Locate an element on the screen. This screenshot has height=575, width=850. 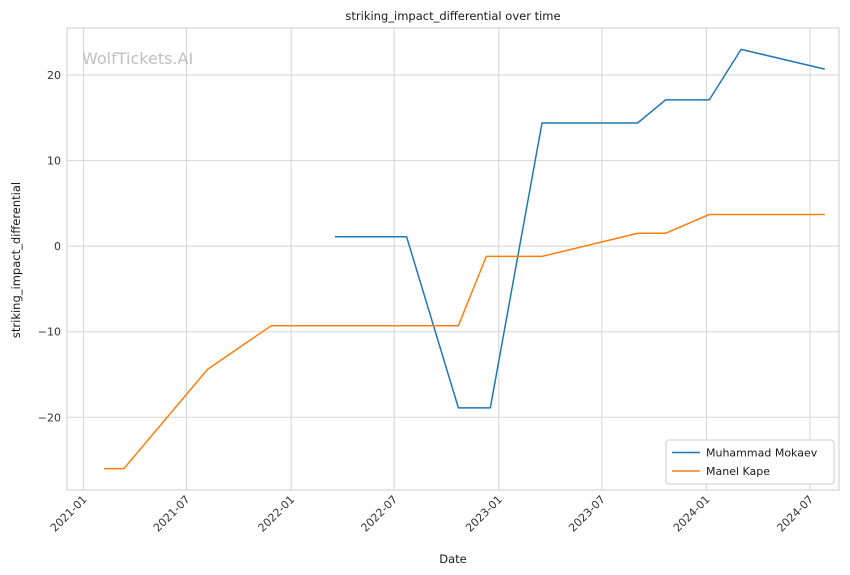
x-tick-label: 2022-07 is located at coordinates (380, 514).